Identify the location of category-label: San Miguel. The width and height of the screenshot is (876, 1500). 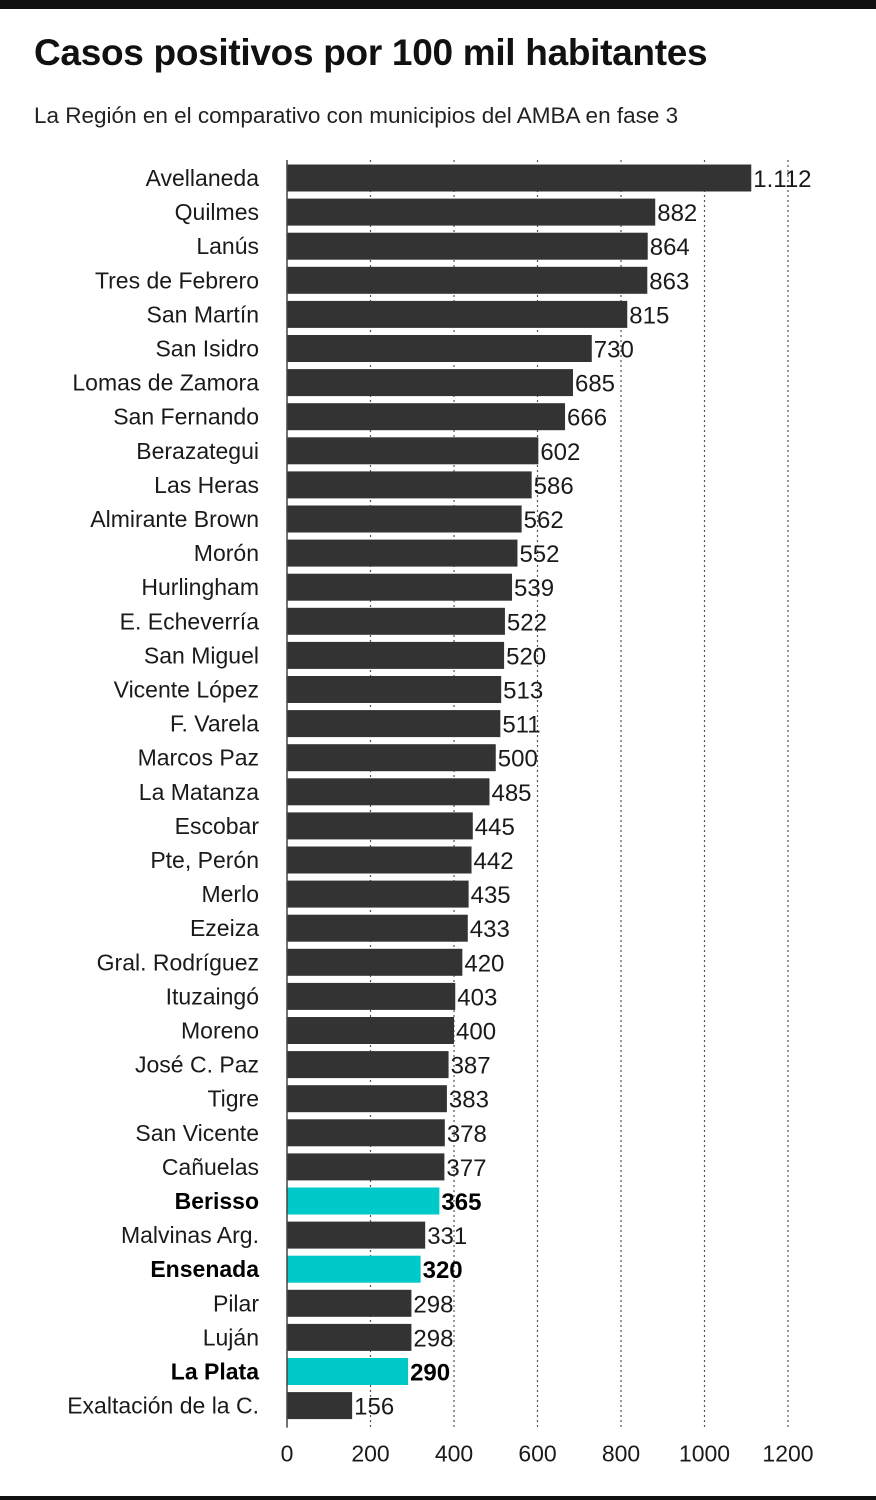
(201, 655).